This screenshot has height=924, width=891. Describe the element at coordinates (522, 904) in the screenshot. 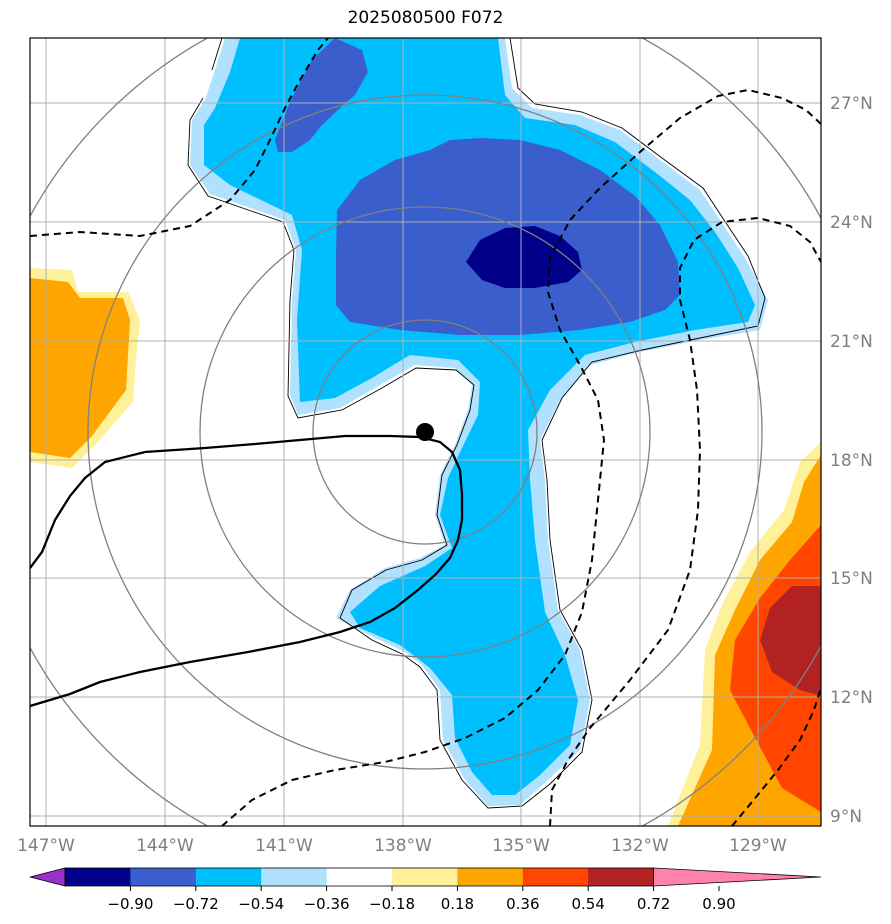

I see `colorbar-tick-label: 0.36` at that location.